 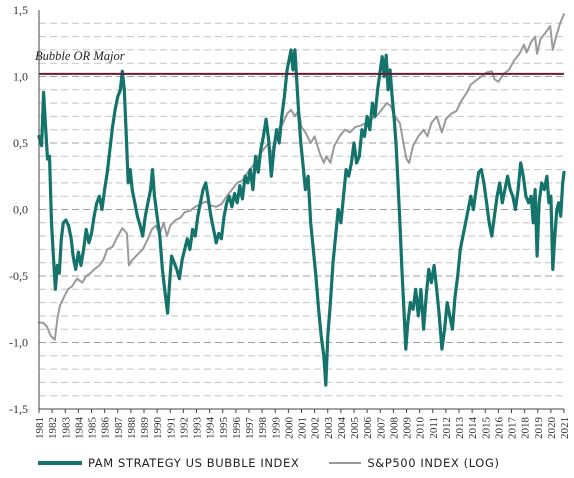 I want to click on x-tick-label: 2004, so click(x=342, y=428).